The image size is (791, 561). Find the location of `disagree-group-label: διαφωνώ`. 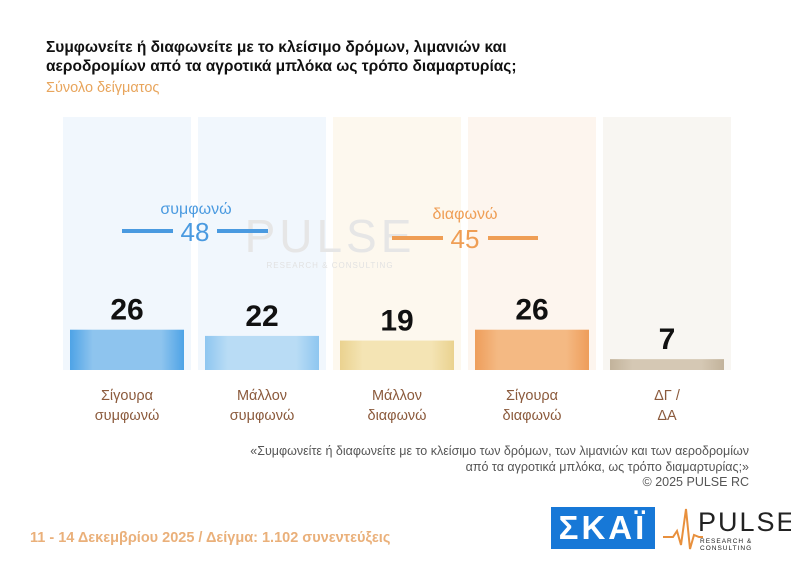

disagree-group-label: διαφωνώ is located at coordinates (464, 214).